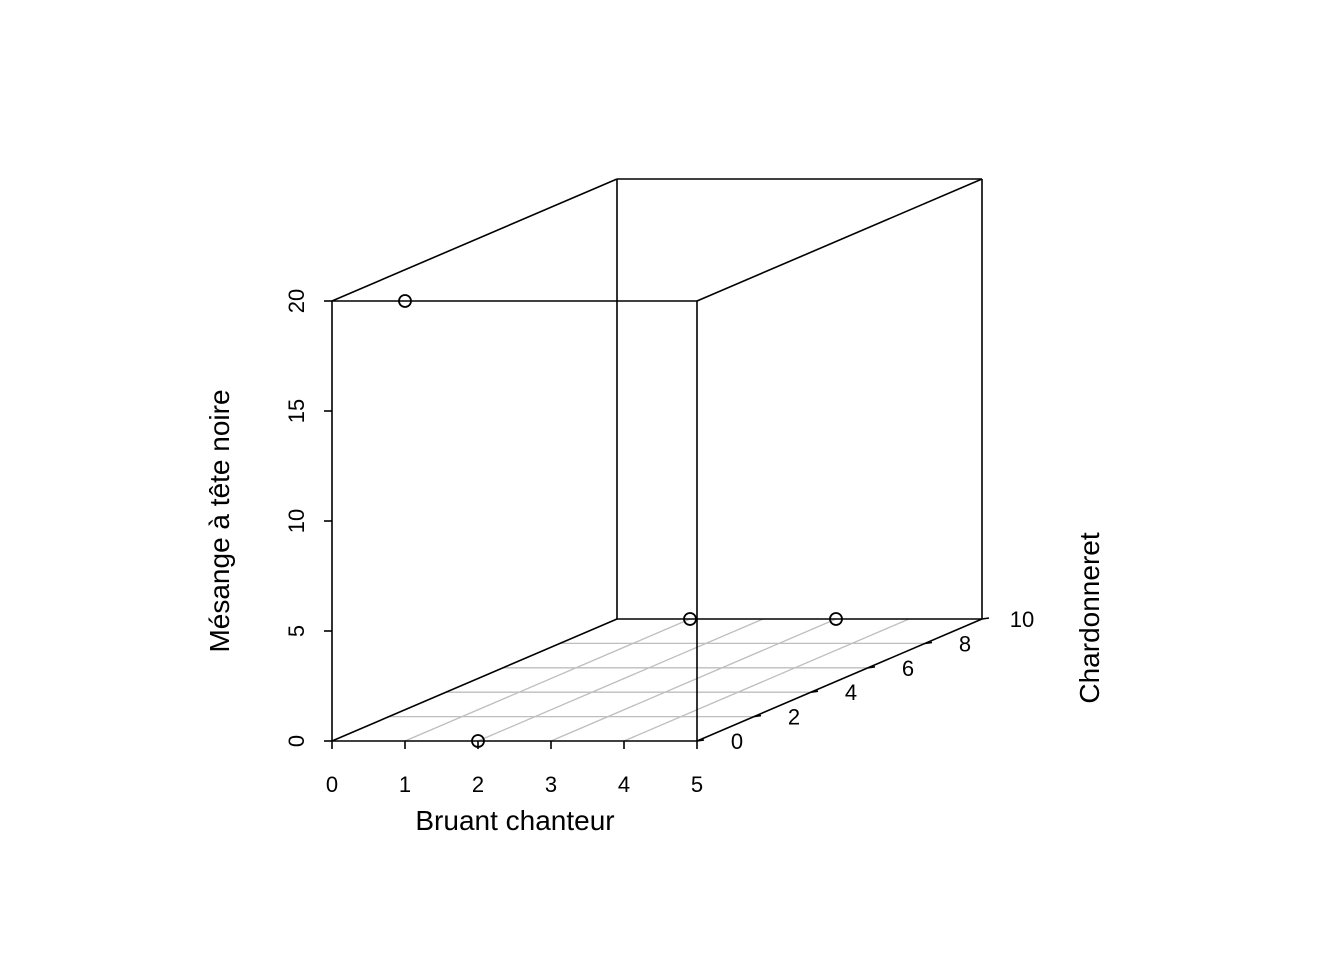 The height and width of the screenshot is (960, 1344). Describe the element at coordinates (514, 820) in the screenshot. I see `x-axis-title: Bruant chanteur` at that location.